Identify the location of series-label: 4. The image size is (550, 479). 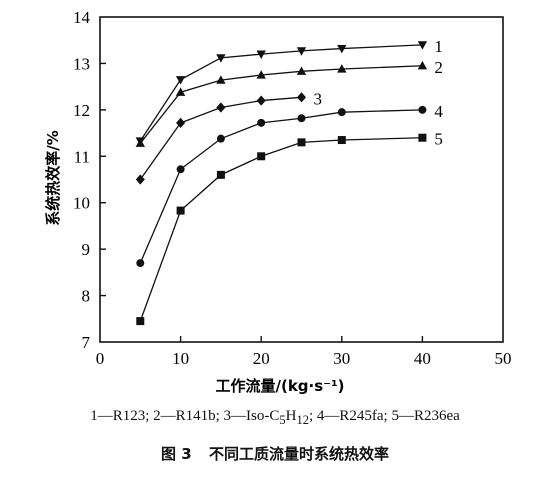
(438, 111).